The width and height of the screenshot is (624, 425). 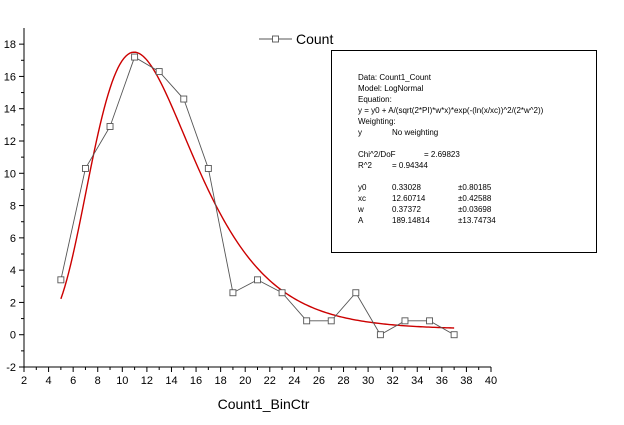 I want to click on x-tick-label: 34, so click(x=417, y=381).